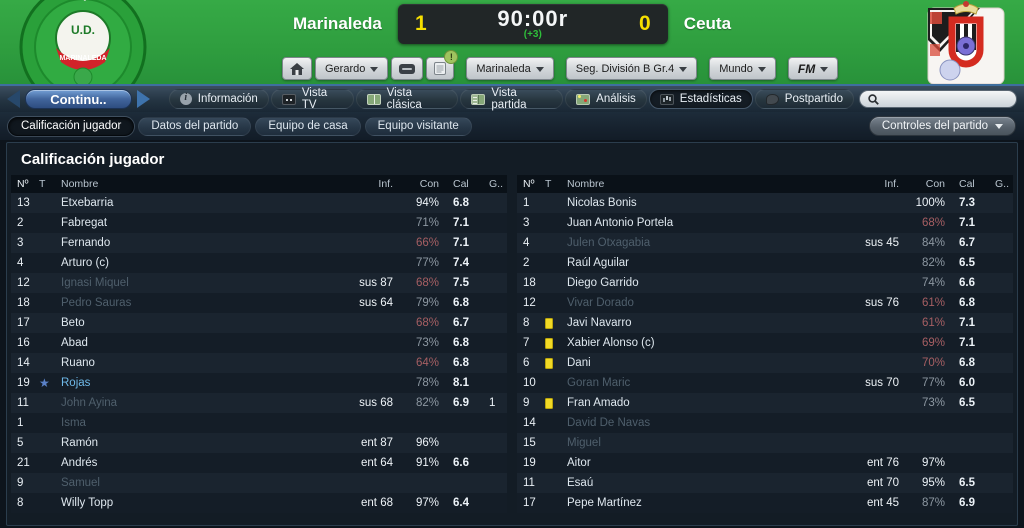 The height and width of the screenshot is (528, 1024). I want to click on condition: 68%, so click(427, 323).